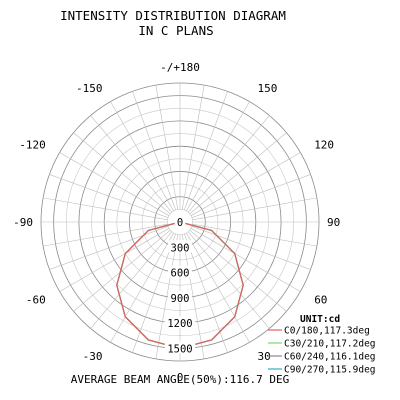  What do you see at coordinates (320, 319) in the screenshot?
I see `unit-label: UNIT:cd` at bounding box center [320, 319].